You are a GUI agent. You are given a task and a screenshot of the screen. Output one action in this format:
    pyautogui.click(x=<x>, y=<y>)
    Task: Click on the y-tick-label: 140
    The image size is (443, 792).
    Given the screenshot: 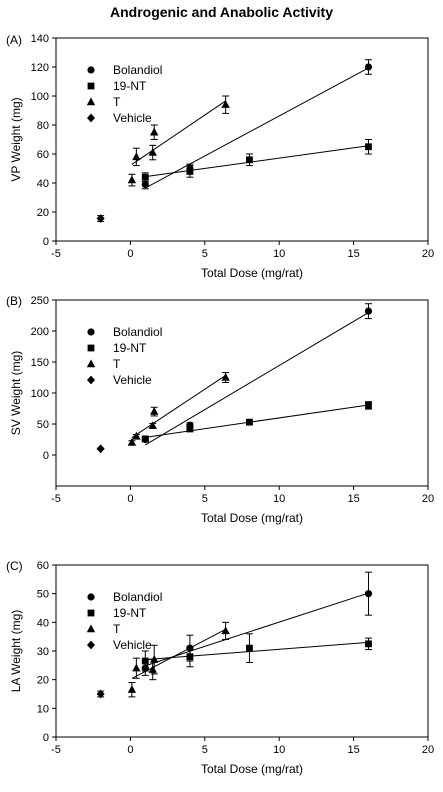 What is the action you would take?
    pyautogui.click(x=40, y=39)
    